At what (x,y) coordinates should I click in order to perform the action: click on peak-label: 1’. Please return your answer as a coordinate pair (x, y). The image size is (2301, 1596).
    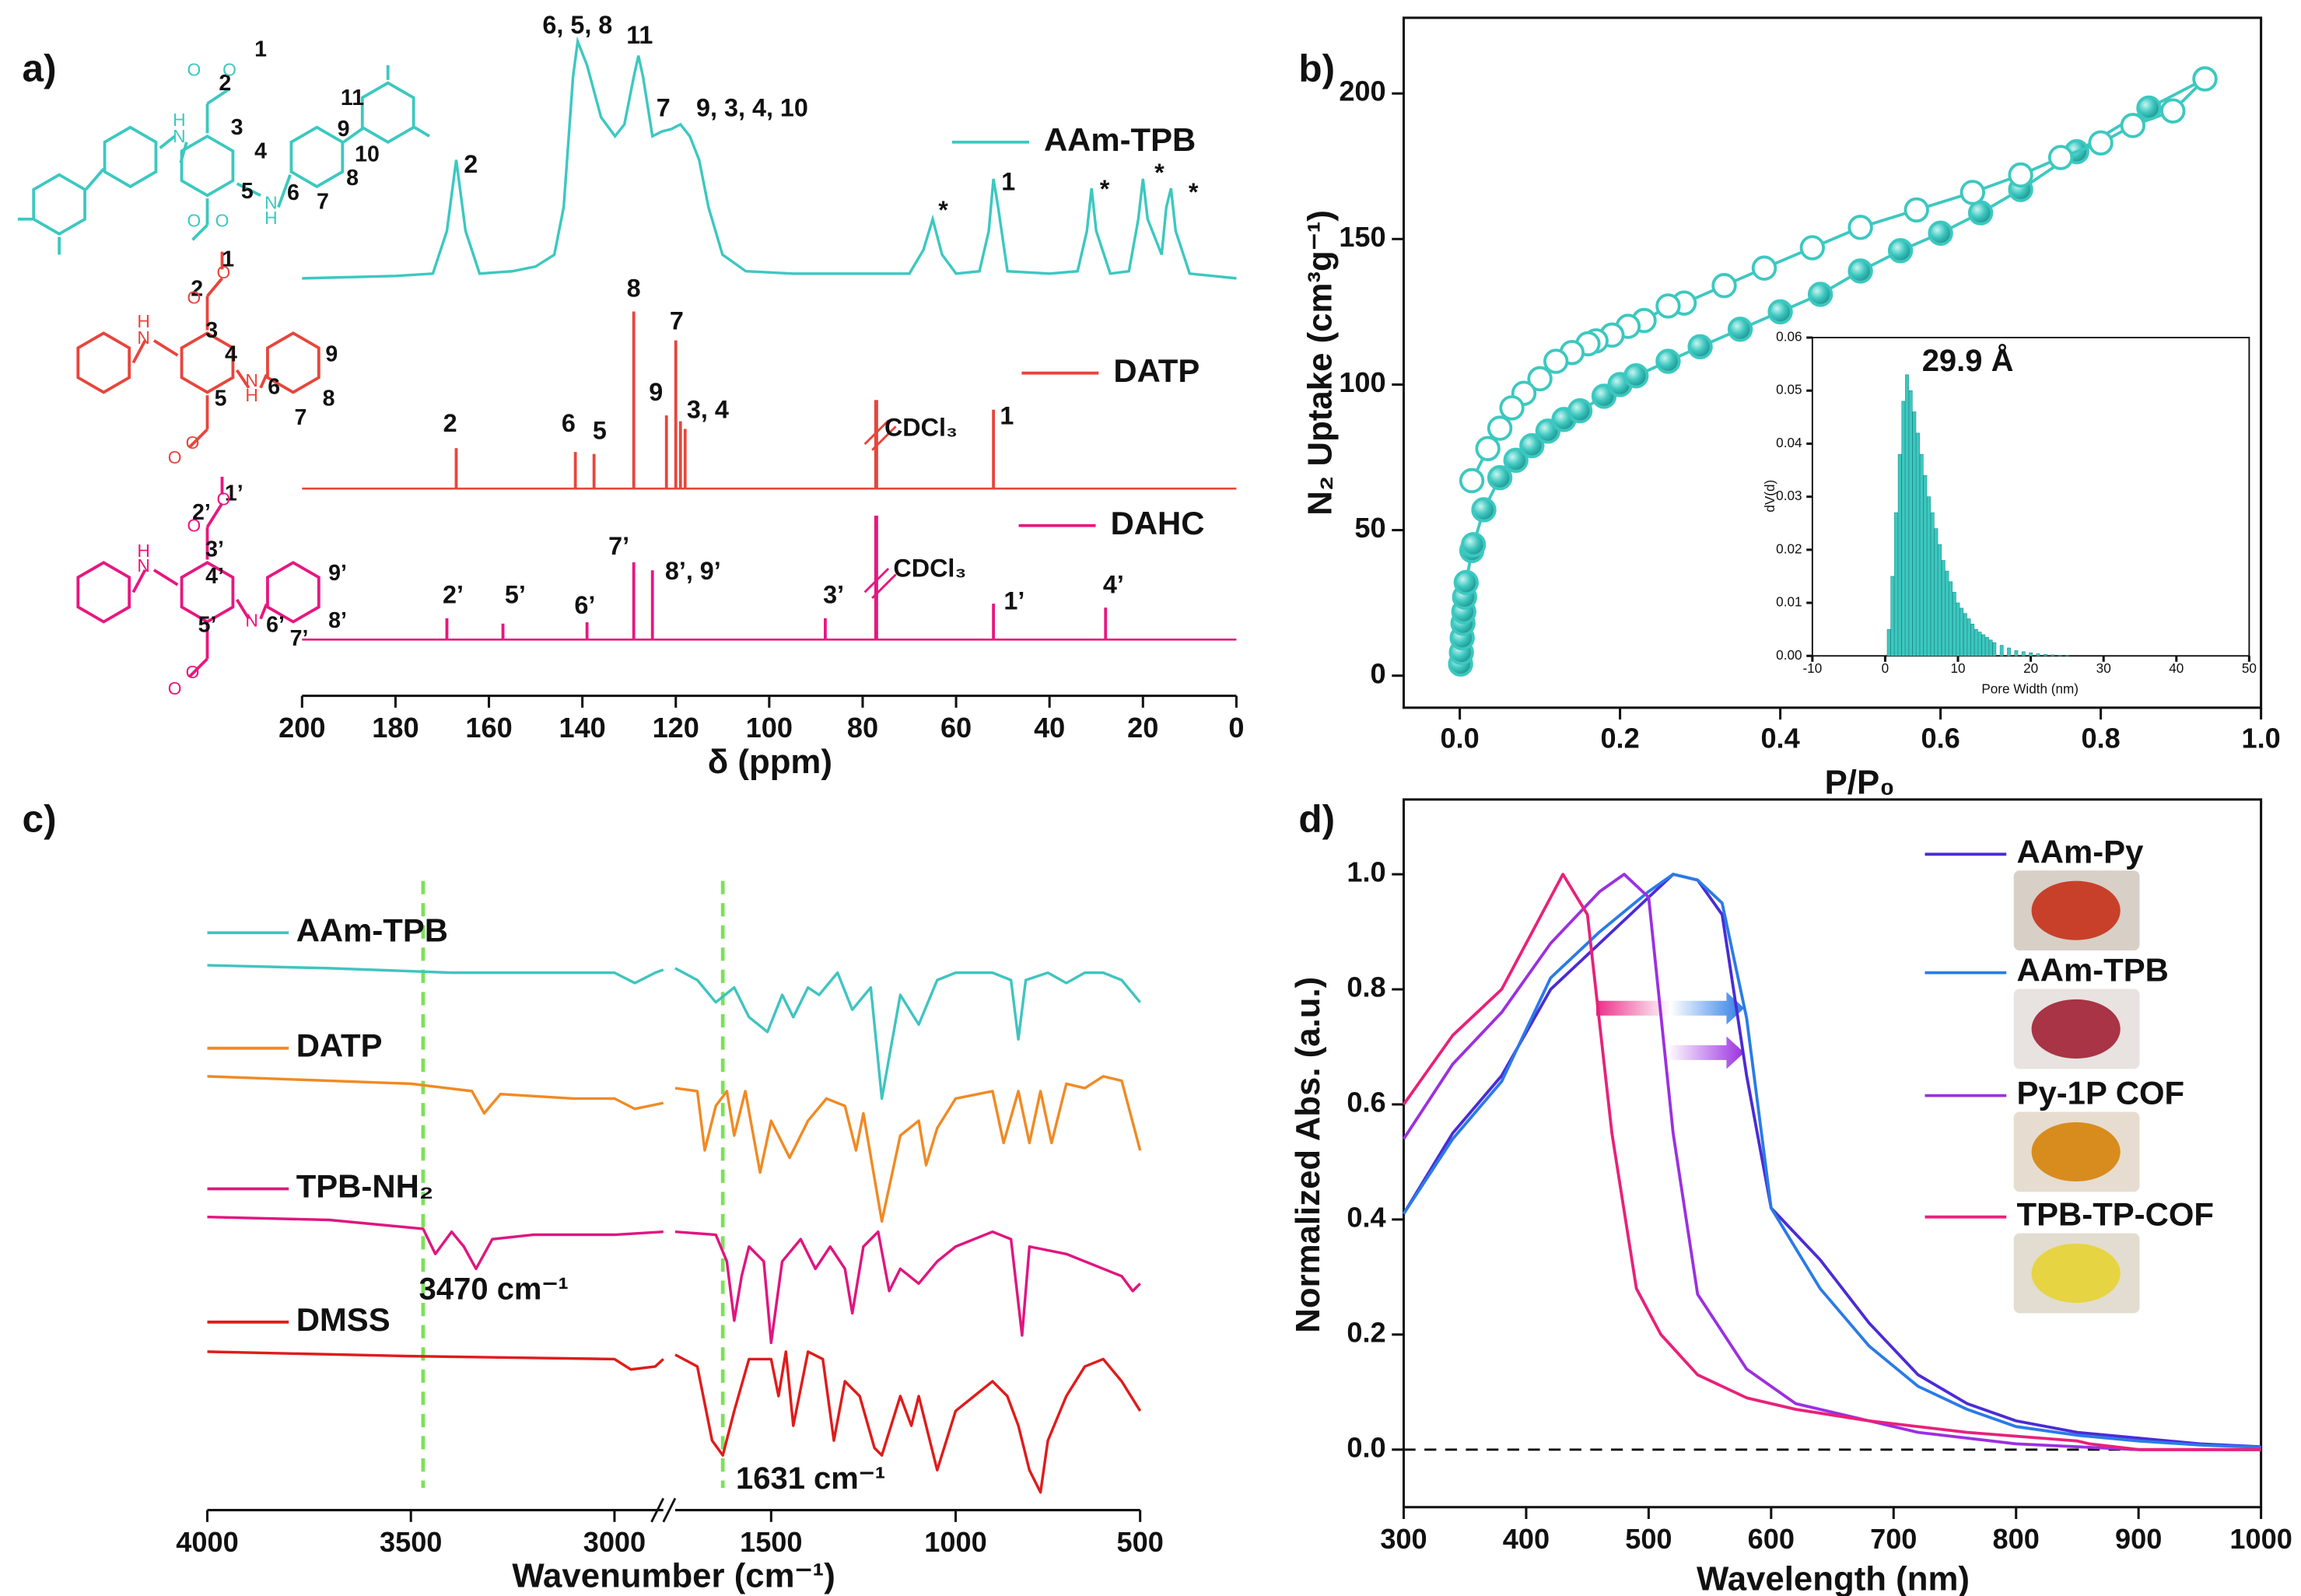
    Looking at the image, I should click on (1013, 600).